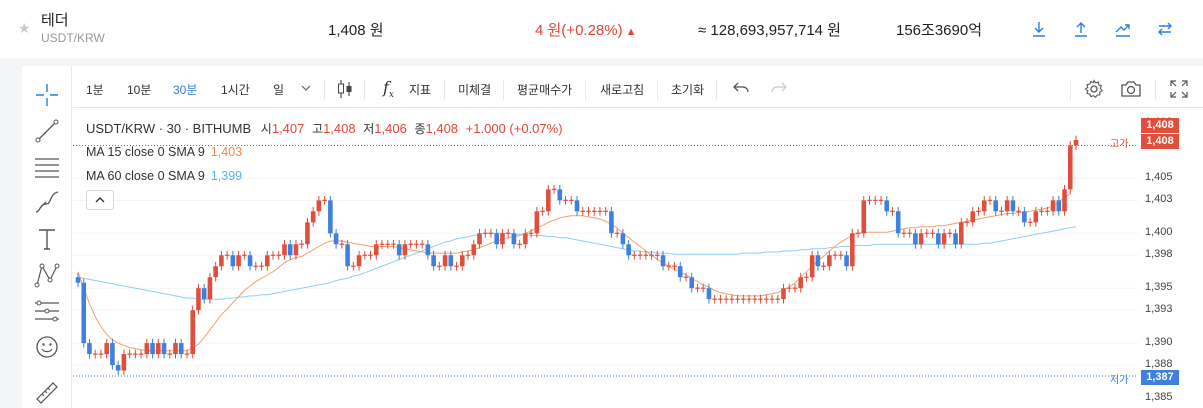  I want to click on drawing-toolbar, so click(47, 237).